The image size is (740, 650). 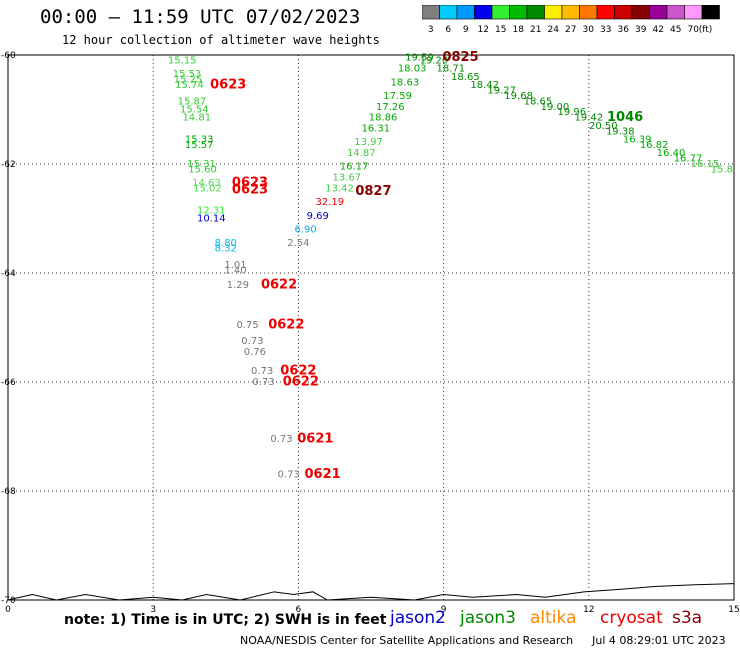 What do you see at coordinates (431, 30) in the screenshot?
I see `legend-bin-label: 3` at bounding box center [431, 30].